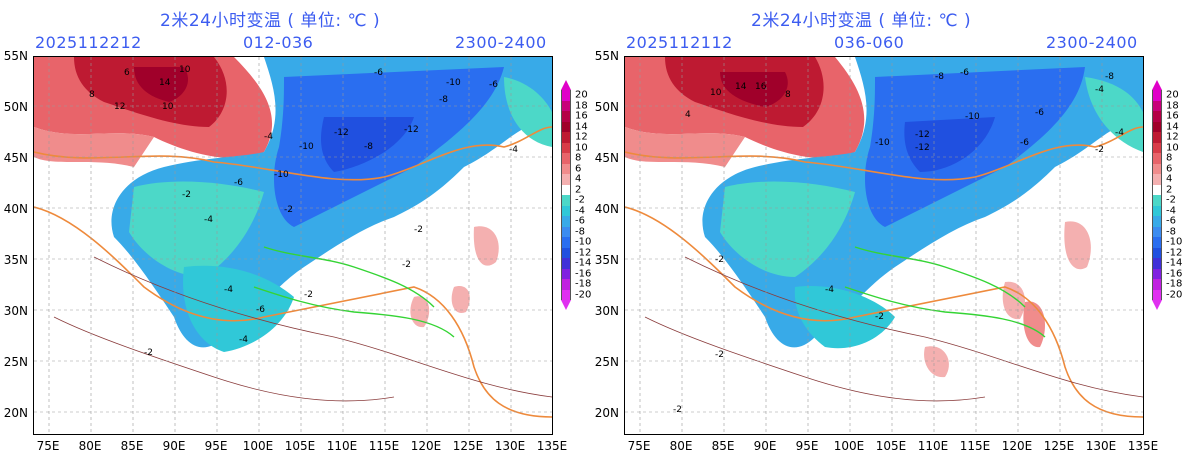 This screenshot has height=465, width=1182. I want to click on lon-label: 120E, so click(1017, 446).